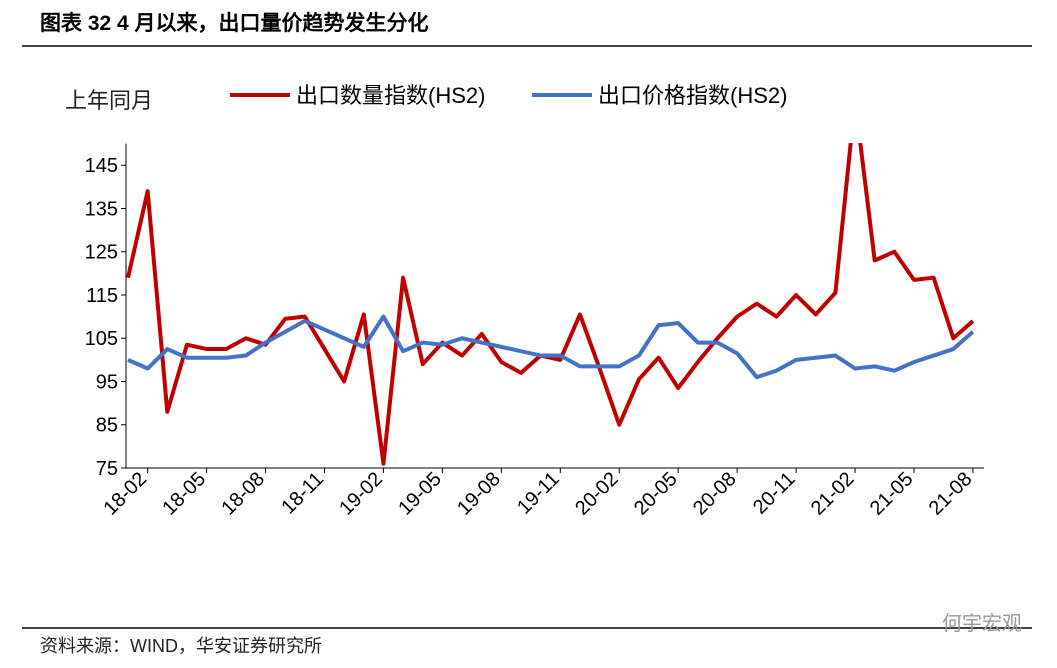 The width and height of the screenshot is (1057, 668). What do you see at coordinates (107, 469) in the screenshot?
I see `y-tick-label: 75` at bounding box center [107, 469].